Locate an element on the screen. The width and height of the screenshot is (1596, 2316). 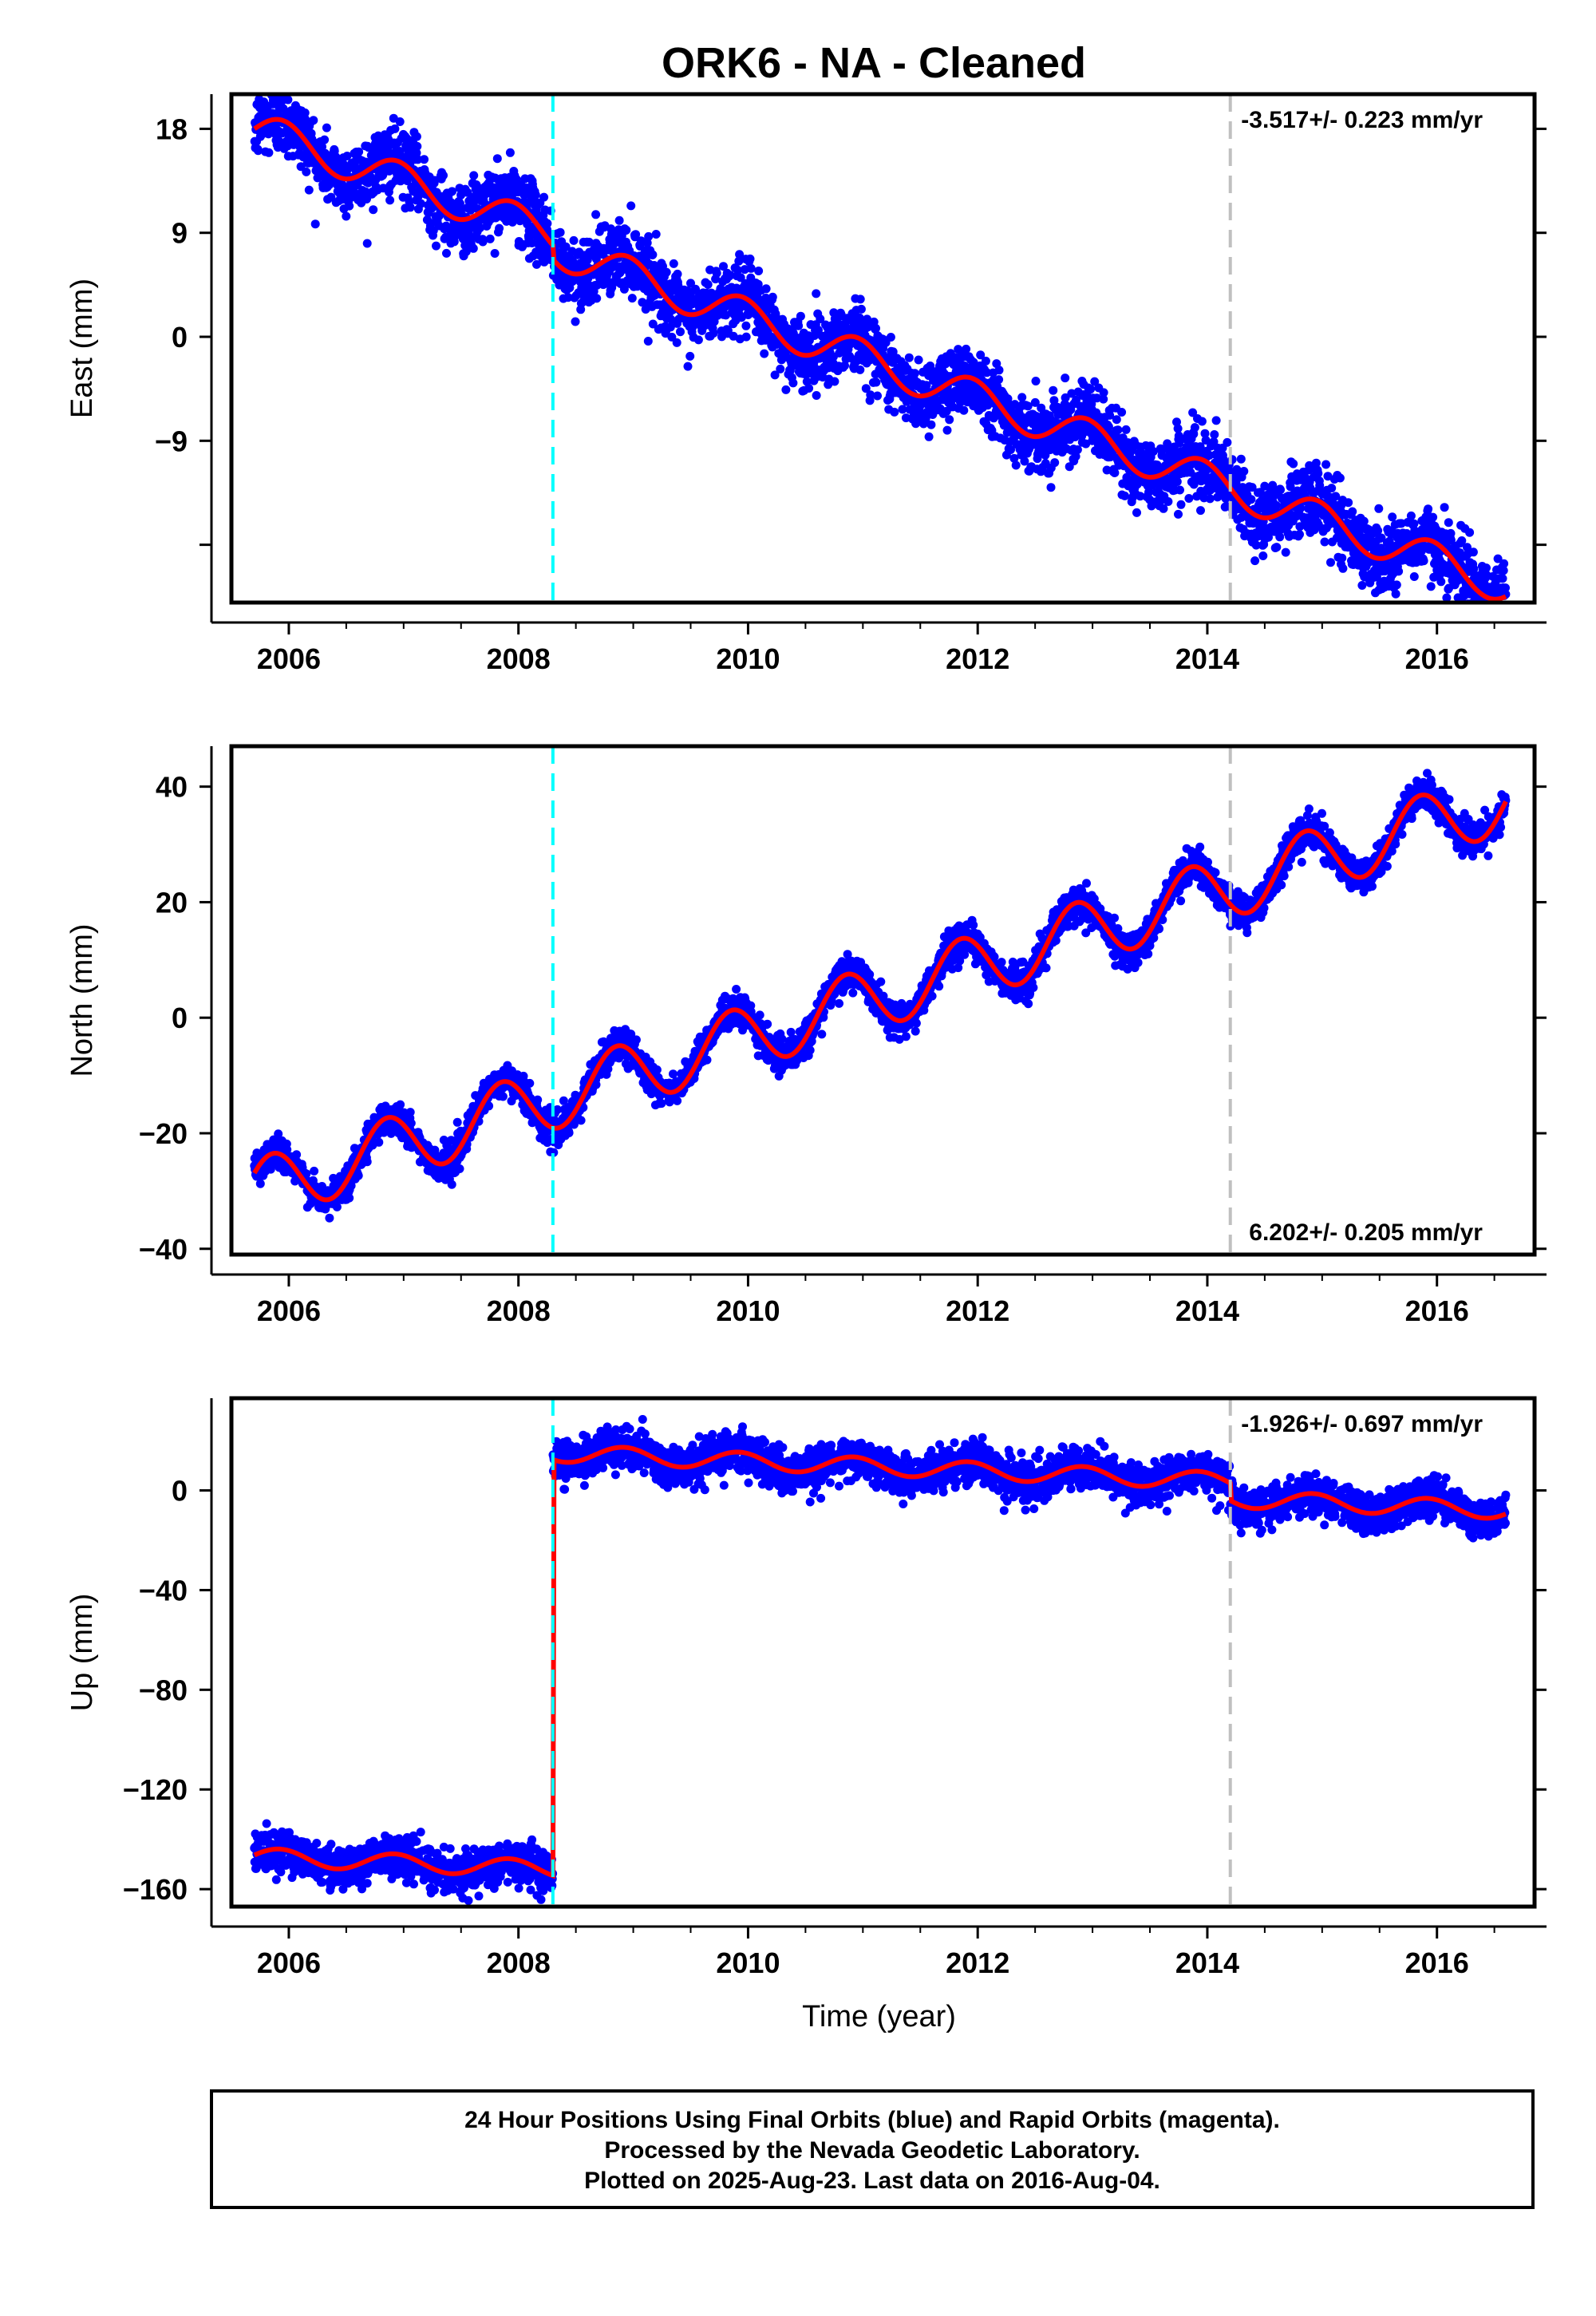
rate-annotation-east: -3.517+/- 0.223 mm/yr is located at coordinates (1362, 120).